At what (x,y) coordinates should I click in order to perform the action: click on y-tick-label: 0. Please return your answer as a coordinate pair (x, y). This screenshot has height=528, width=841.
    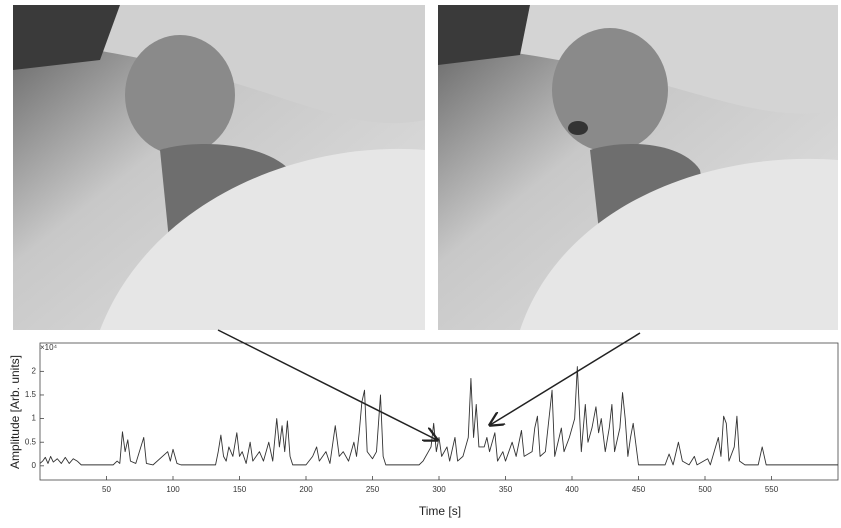
    Looking at the image, I should click on (34, 465).